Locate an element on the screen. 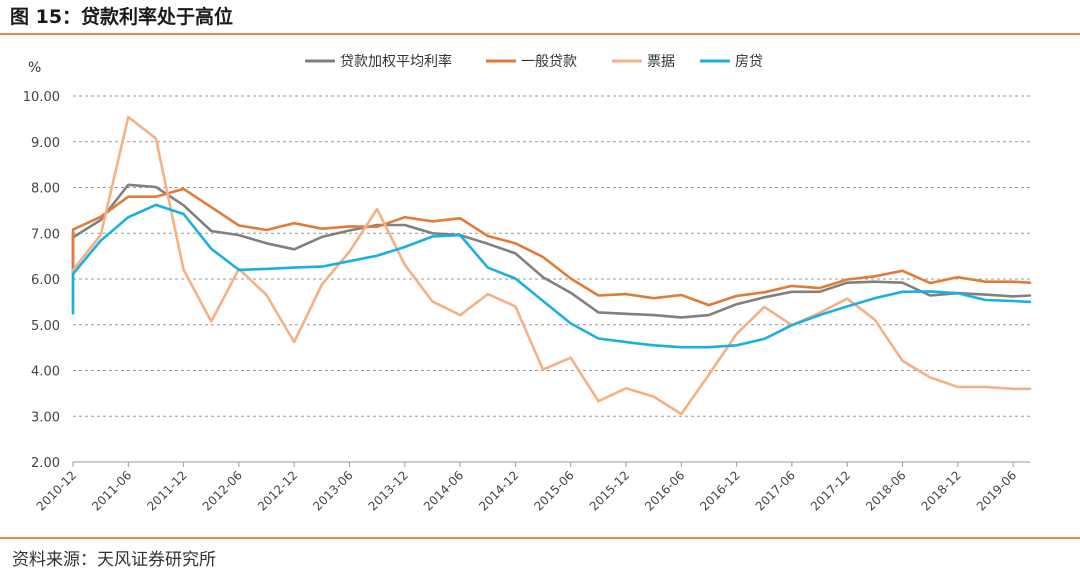 This screenshot has height=576, width=1080. x-tick-label: 2016-06 is located at coordinates (664, 490).